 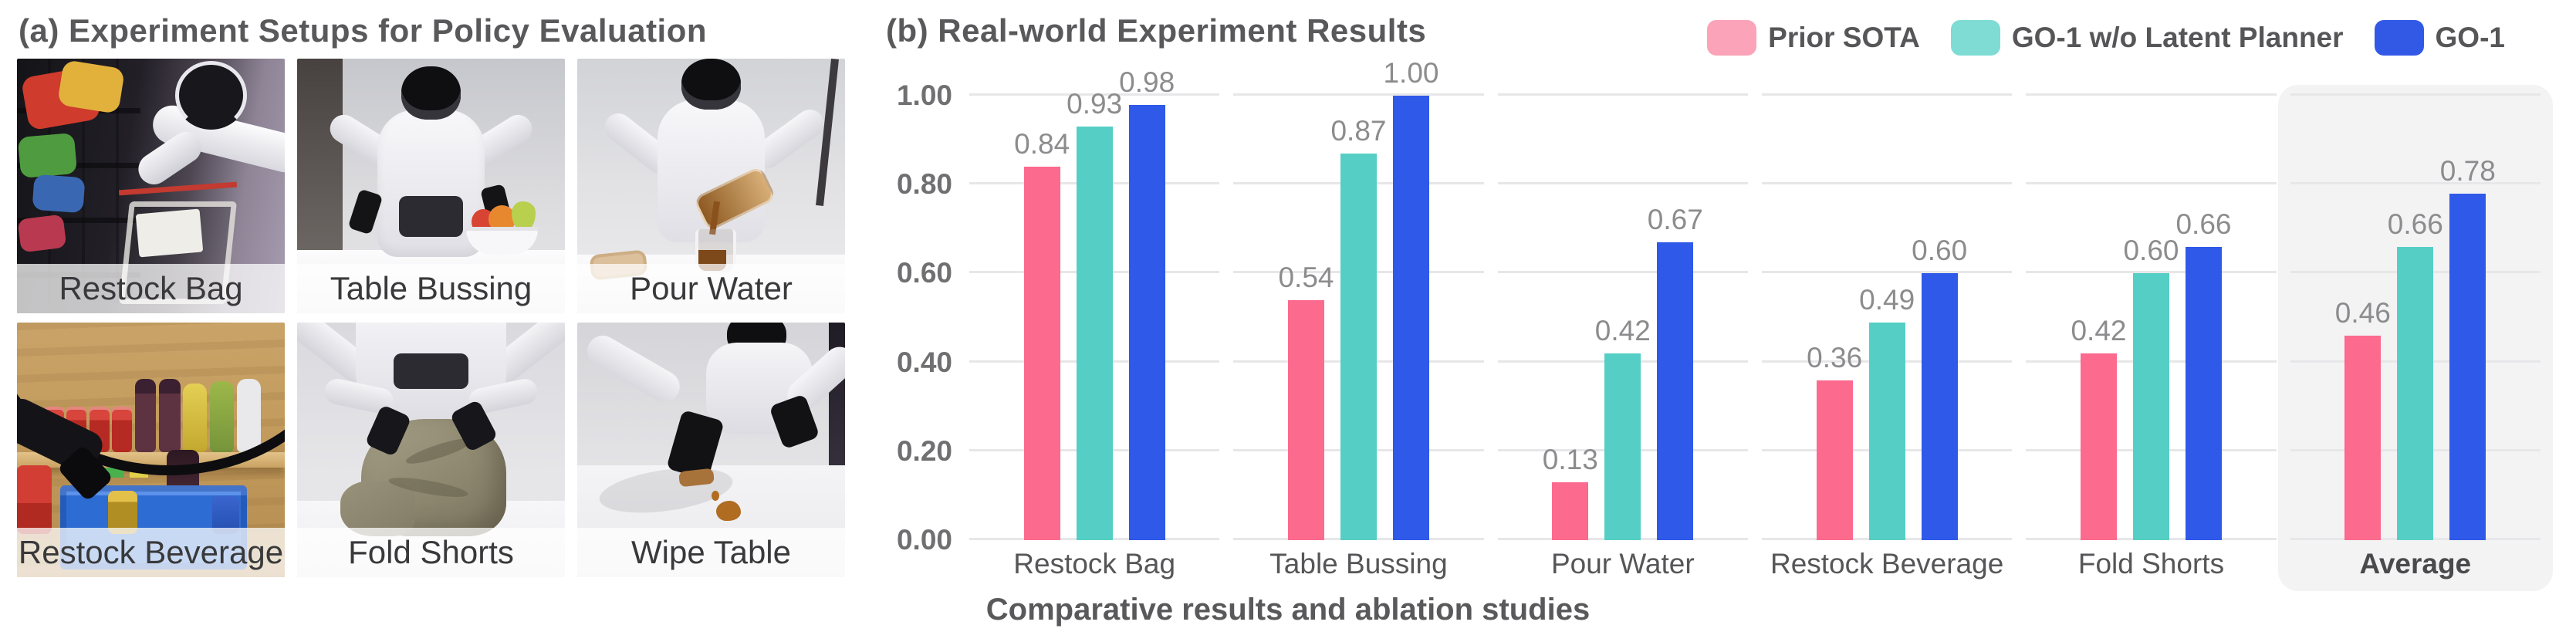 What do you see at coordinates (431, 288) in the screenshot?
I see `photo-label: Table Bussing` at bounding box center [431, 288].